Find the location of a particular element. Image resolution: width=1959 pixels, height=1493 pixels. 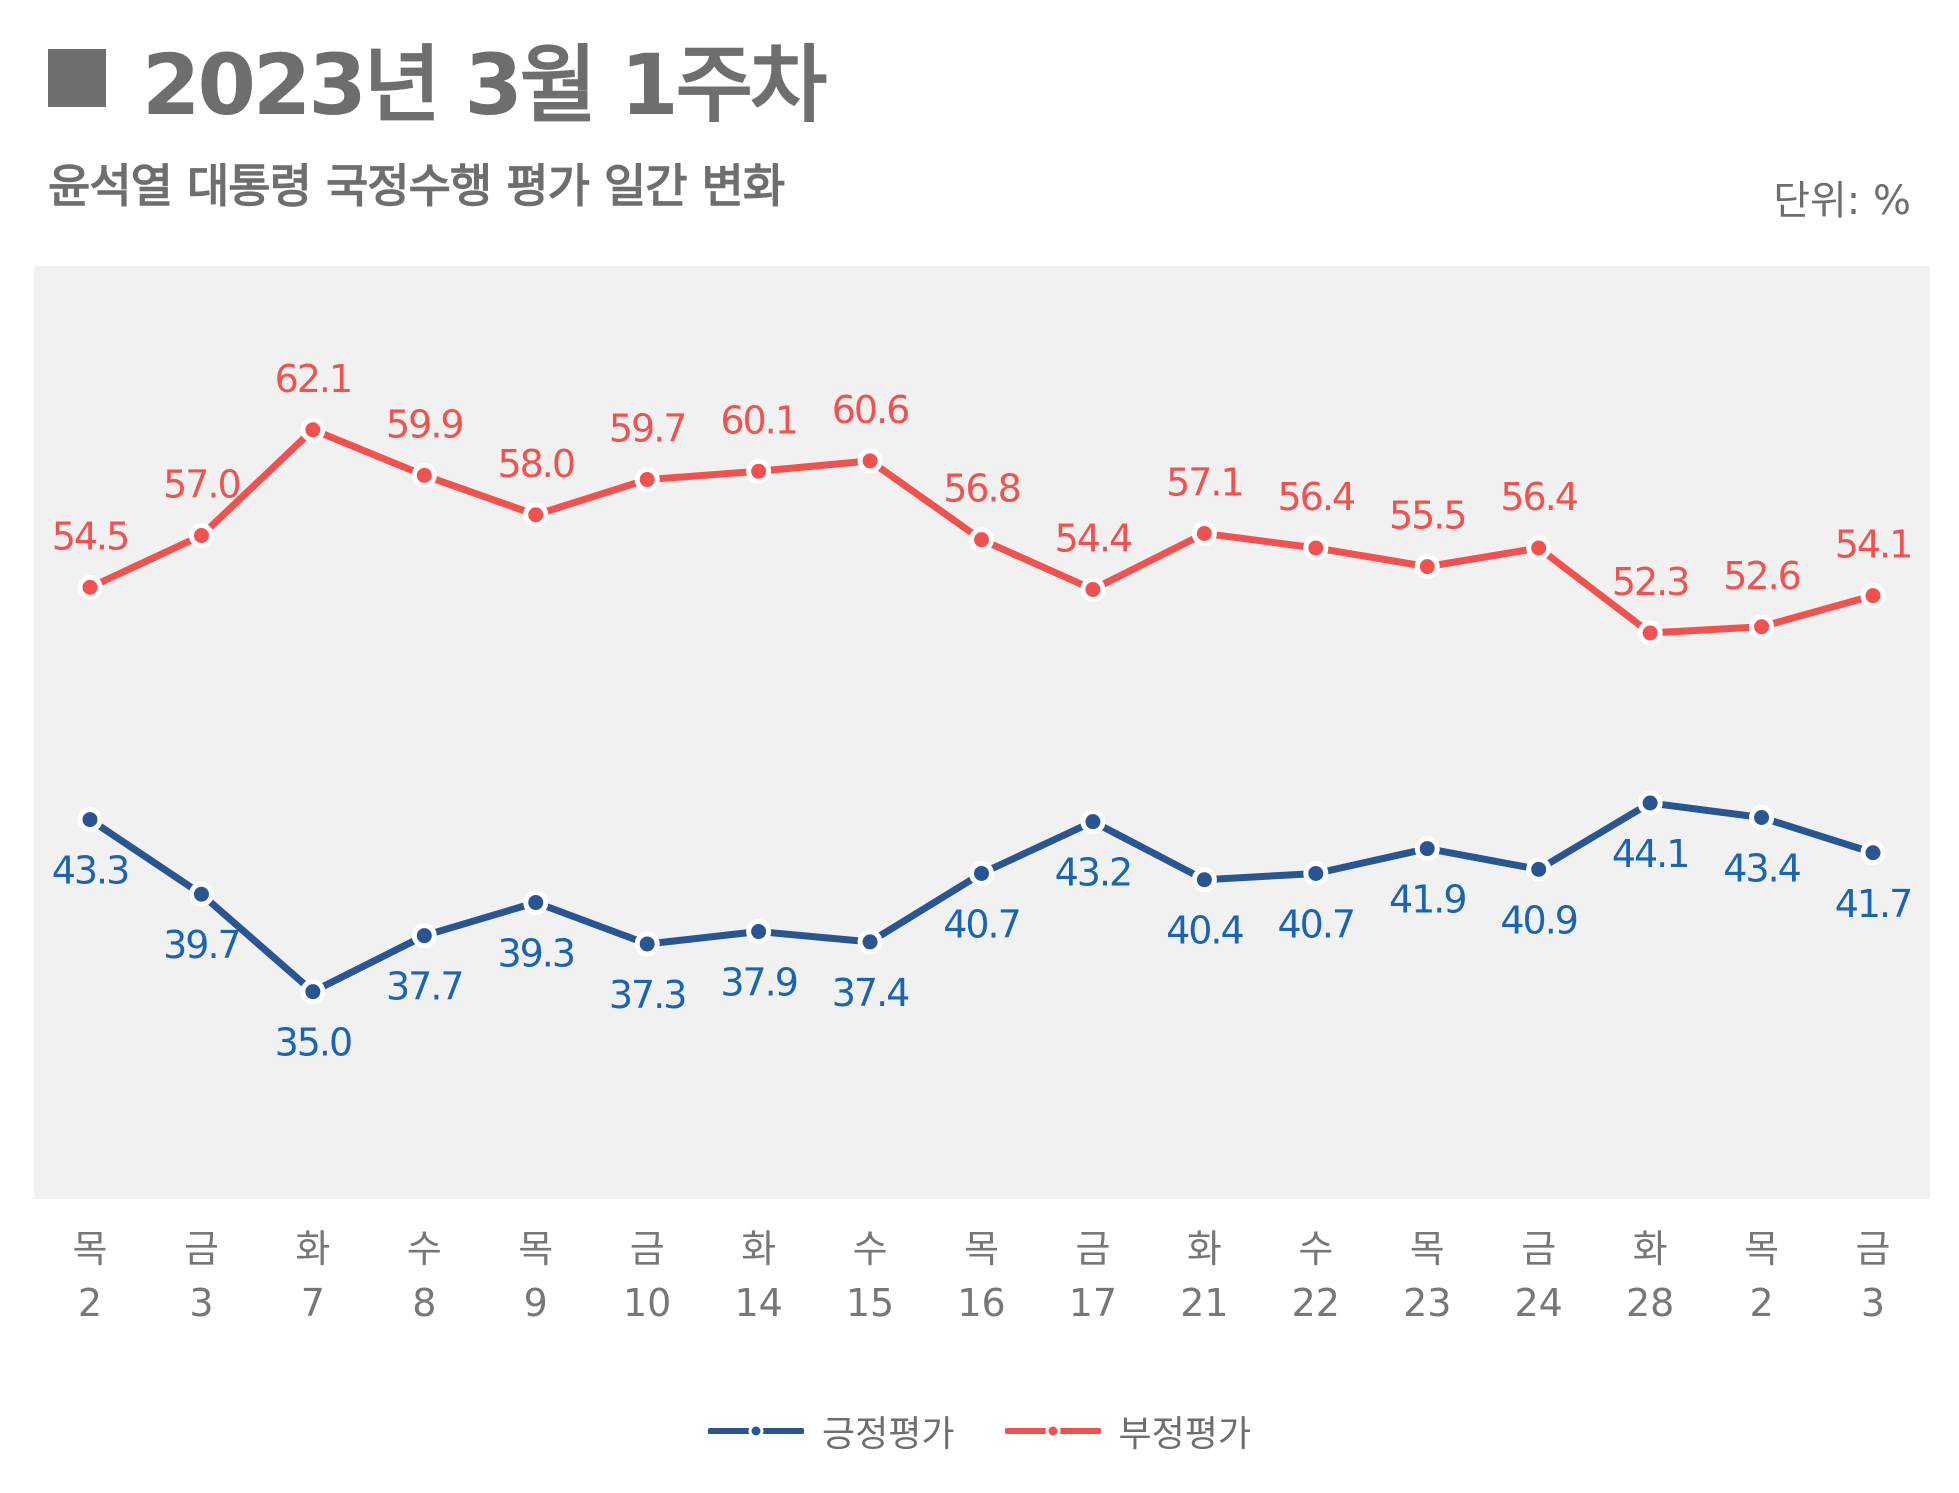

data-label-negative: 59.7 is located at coordinates (647, 429).